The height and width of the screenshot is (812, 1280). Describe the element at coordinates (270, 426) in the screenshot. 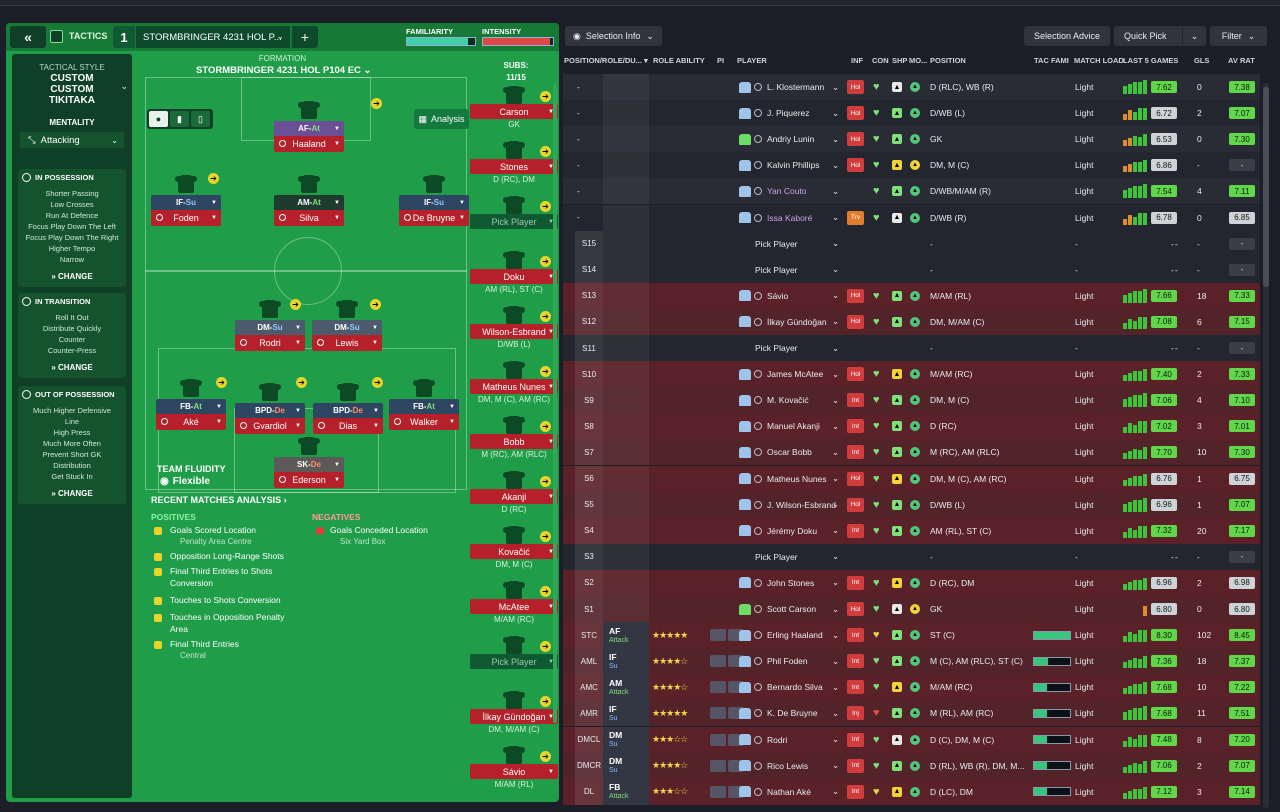

I see `player-name: Gvardiol ▼` at that location.